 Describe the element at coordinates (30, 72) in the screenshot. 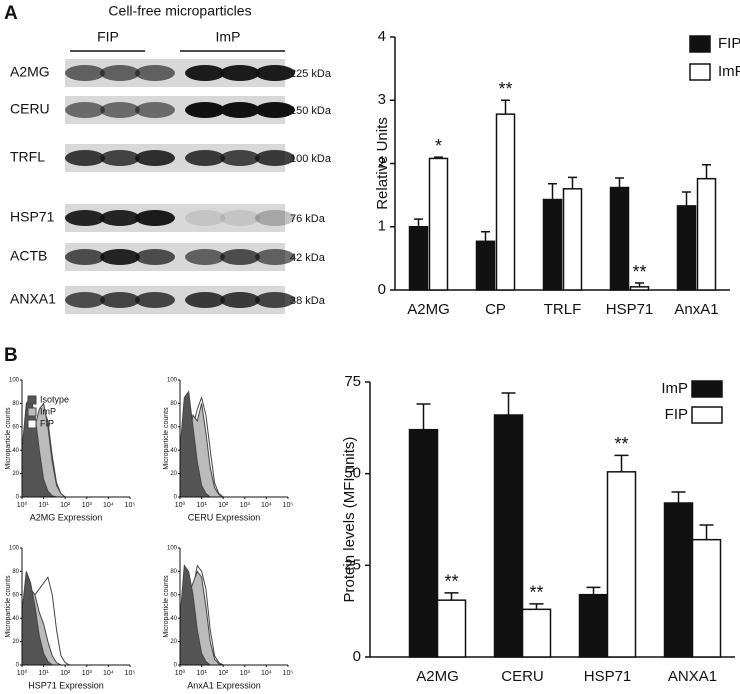

I see `blot-row-label: A2MG` at that location.